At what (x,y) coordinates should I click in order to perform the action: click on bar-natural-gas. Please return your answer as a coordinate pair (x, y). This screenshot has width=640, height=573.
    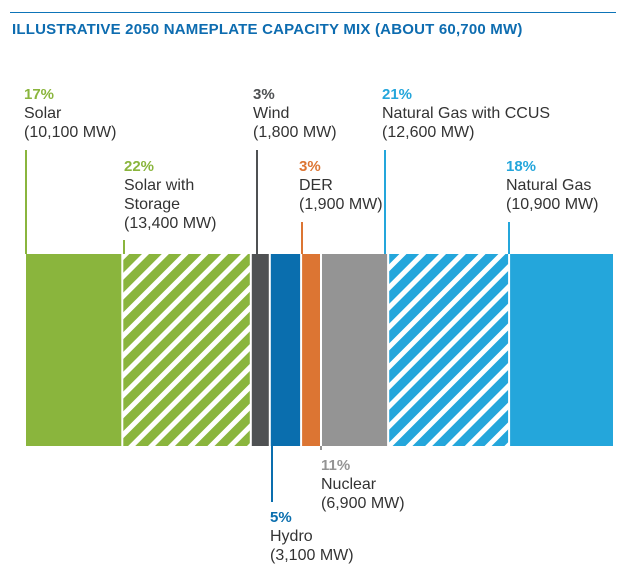
    Looking at the image, I should click on (561, 350).